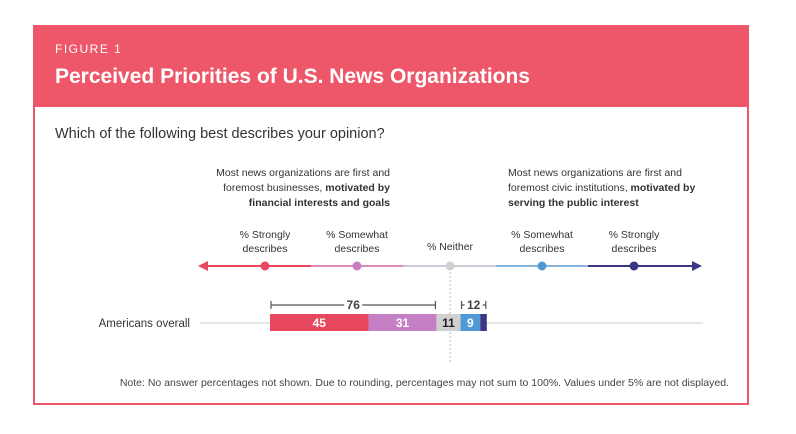 This screenshot has height=434, width=796. I want to click on right-pole-line2-bold: motivated by, so click(663, 188).